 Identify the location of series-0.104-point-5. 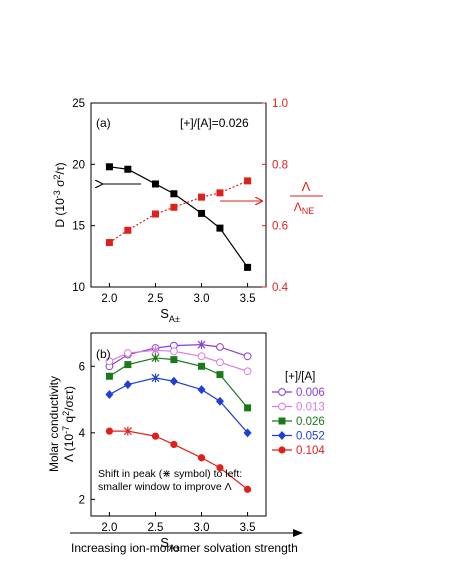
(220, 468).